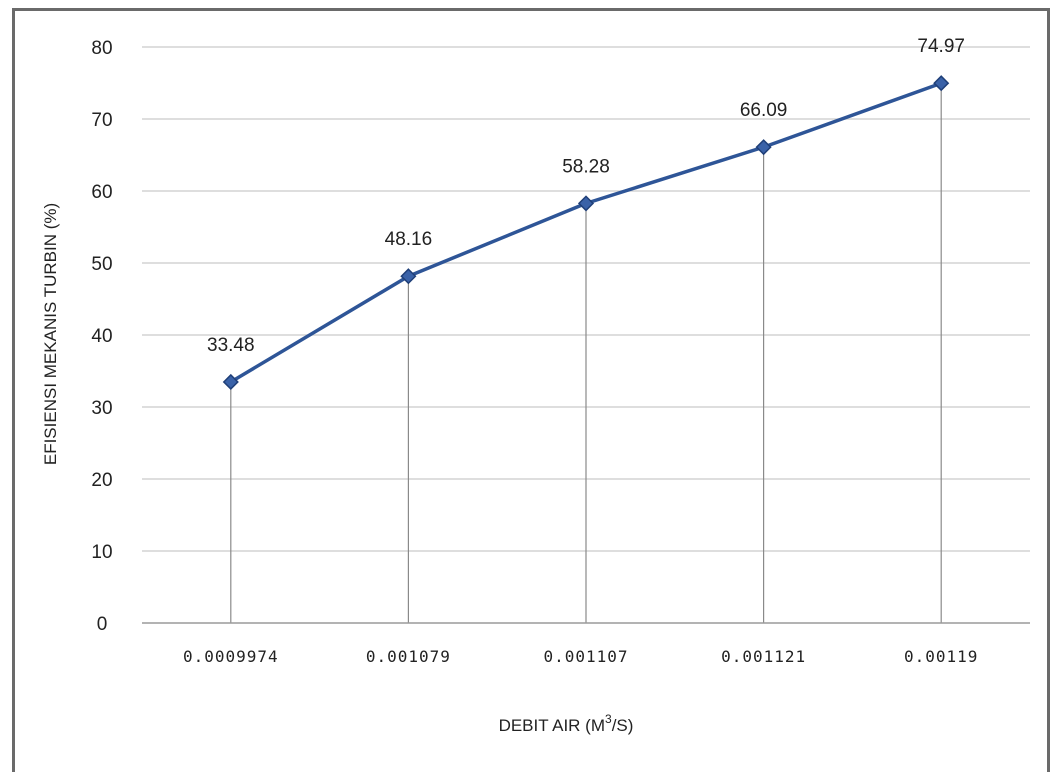 The width and height of the screenshot is (1056, 778). Describe the element at coordinates (408, 656) in the screenshot. I see `x-tick-label: 0.001079` at that location.